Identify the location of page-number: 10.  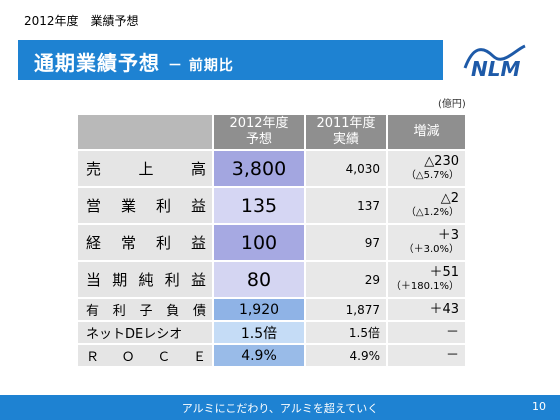
(539, 406).